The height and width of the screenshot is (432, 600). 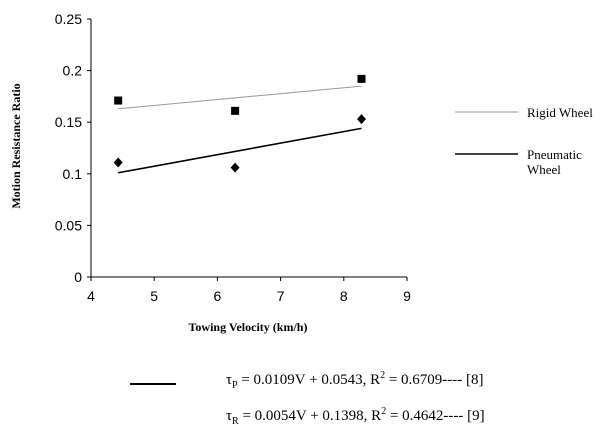 What do you see at coordinates (407, 296) in the screenshot?
I see `x-tick-label: 9` at bounding box center [407, 296].